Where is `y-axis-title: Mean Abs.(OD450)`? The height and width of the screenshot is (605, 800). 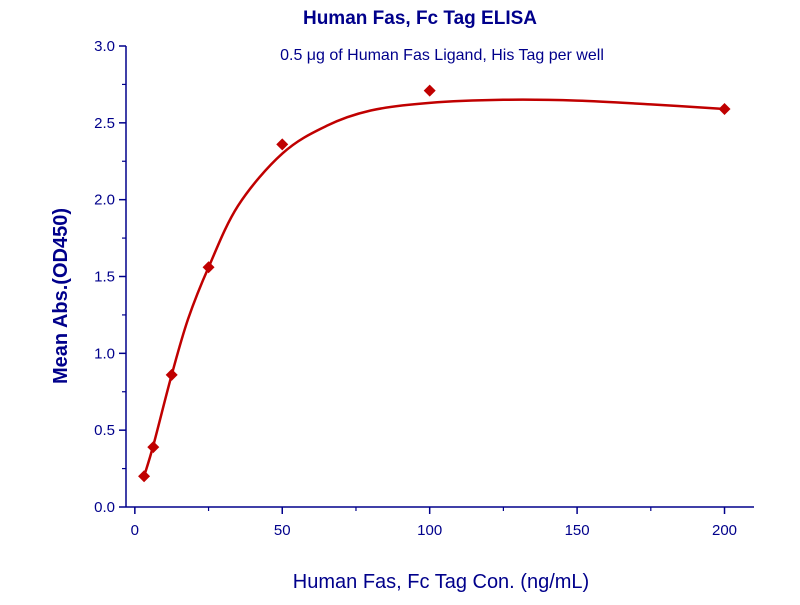
y-axis-title: Mean Abs.(OD450) is located at coordinates (61, 296).